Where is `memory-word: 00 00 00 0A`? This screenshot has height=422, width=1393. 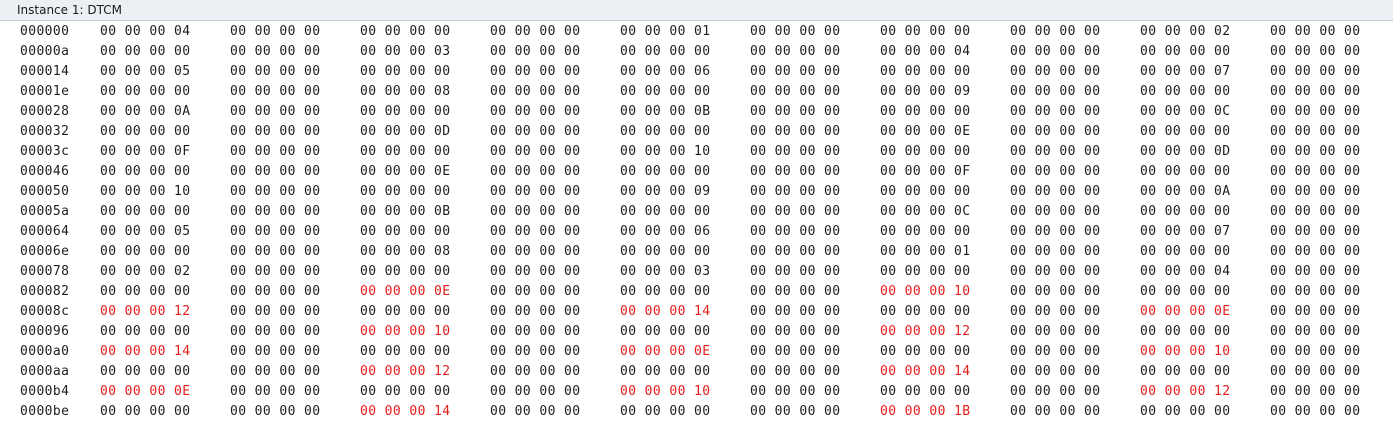 memory-word: 00 00 00 0A is located at coordinates (1185, 191).